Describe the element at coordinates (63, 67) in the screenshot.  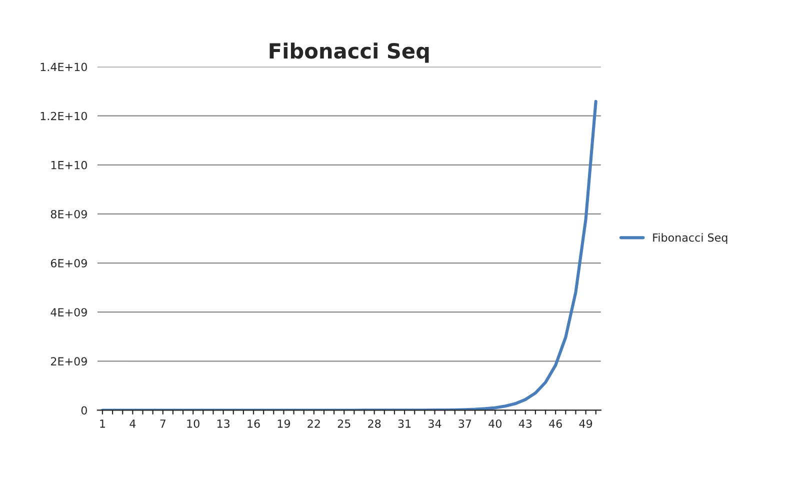
I see `y-tick-label: 1.4E+10` at that location.